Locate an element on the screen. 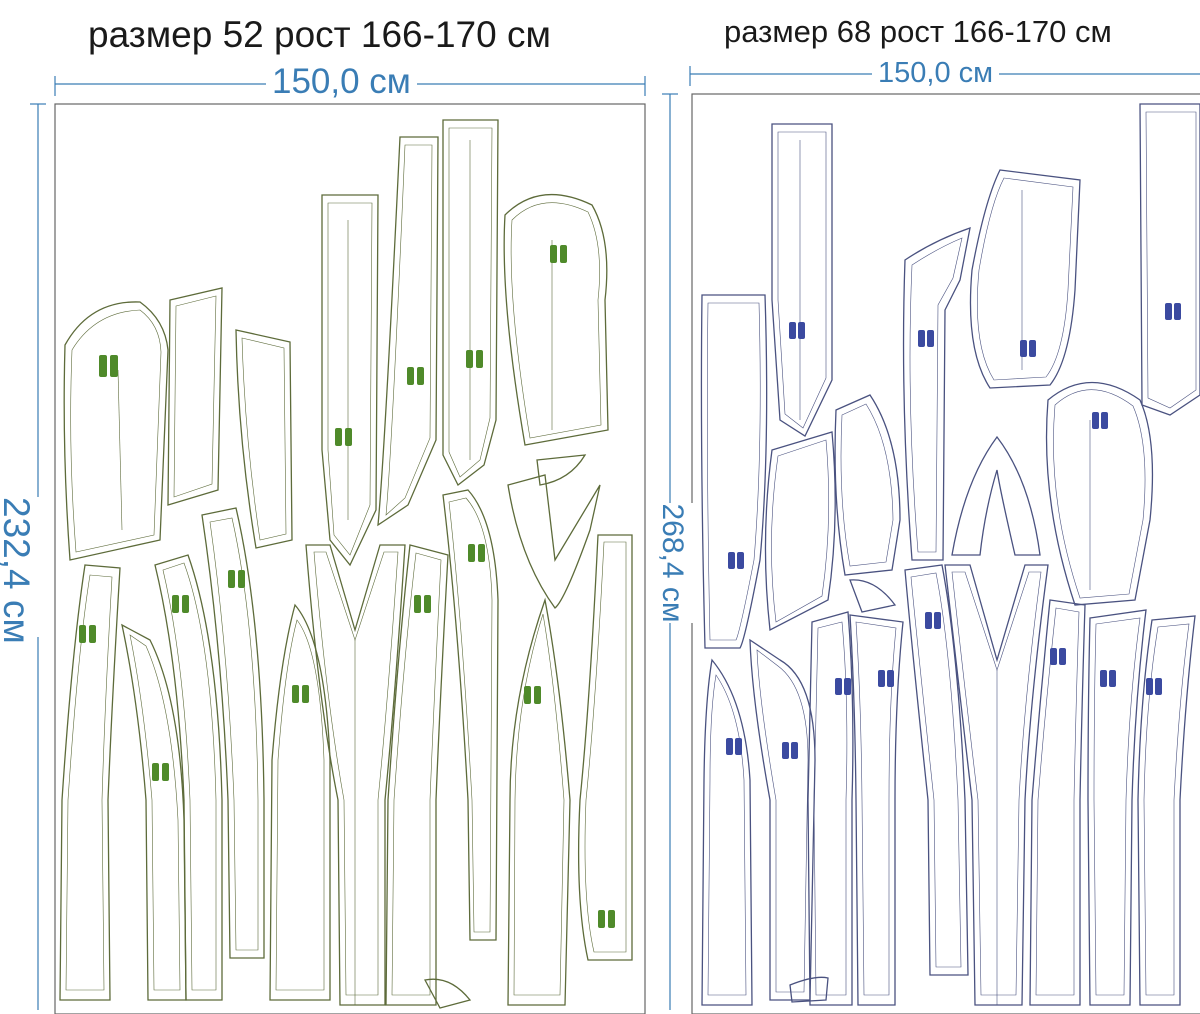  height-dimension-label-size-52: 232,4 см is located at coordinates (20, 570).